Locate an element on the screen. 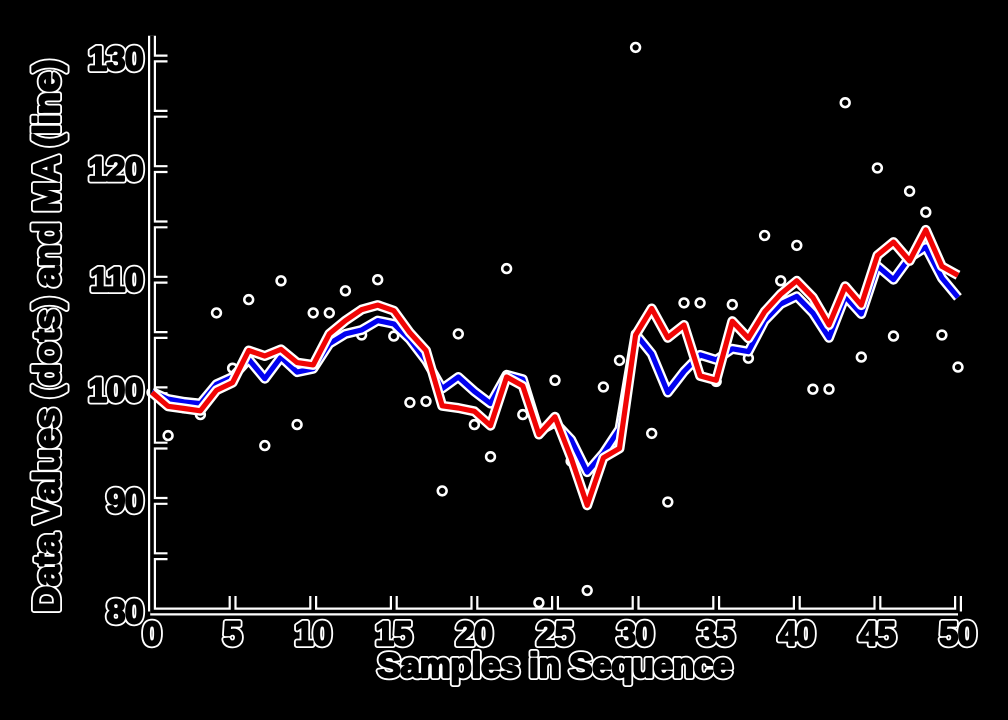  svg-text:Data Values (dots) and MA (lin: Data Values (dots) and MA (line) is located at coordinates (46, 336).